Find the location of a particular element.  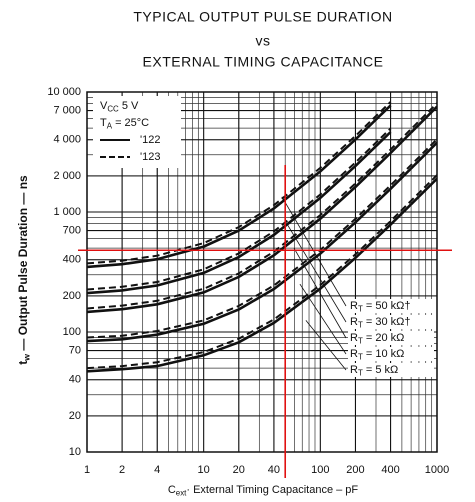

legend-condition-main: T is located at coordinates (103, 123).